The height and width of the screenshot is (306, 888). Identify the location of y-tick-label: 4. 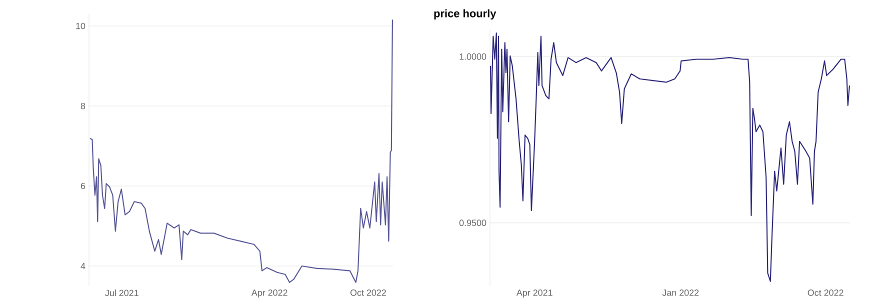
(83, 266).